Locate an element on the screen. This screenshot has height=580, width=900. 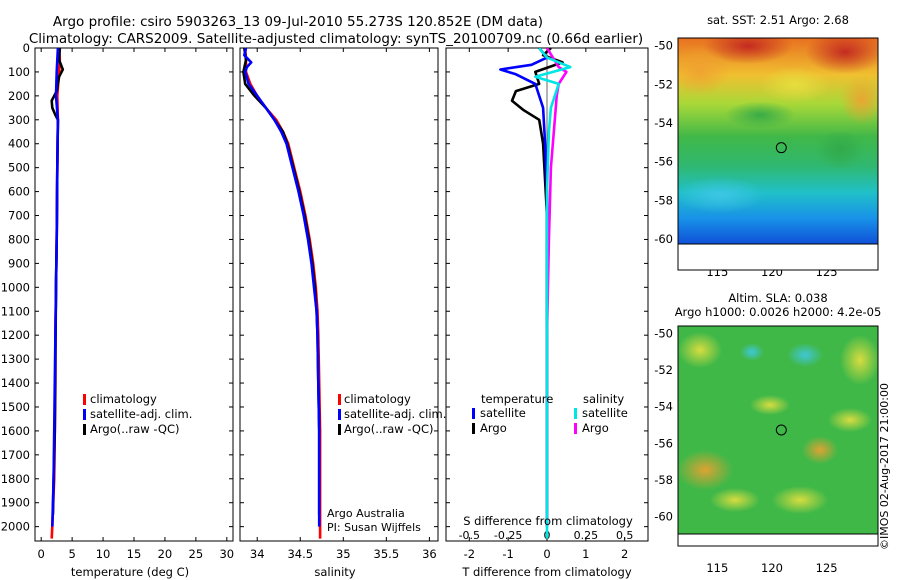
sla-map-image is located at coordinates (778, 430).